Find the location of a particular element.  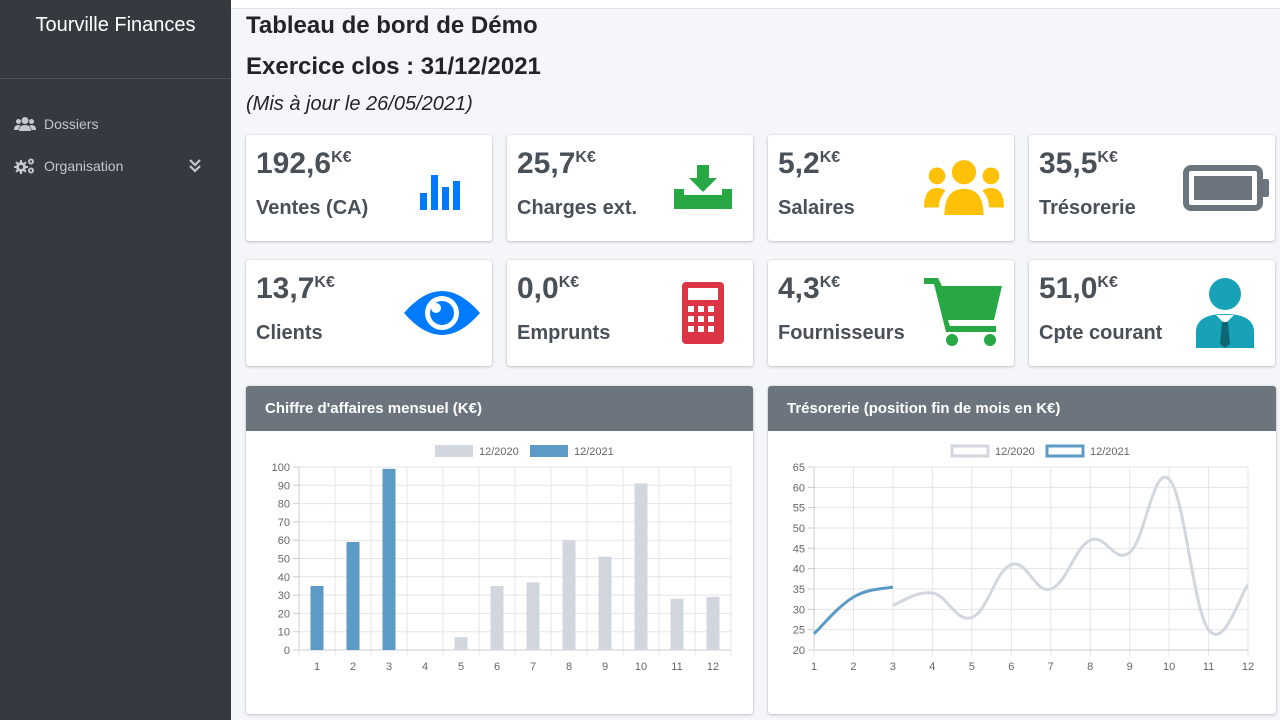

kpi-label: Clients is located at coordinates (289, 333).